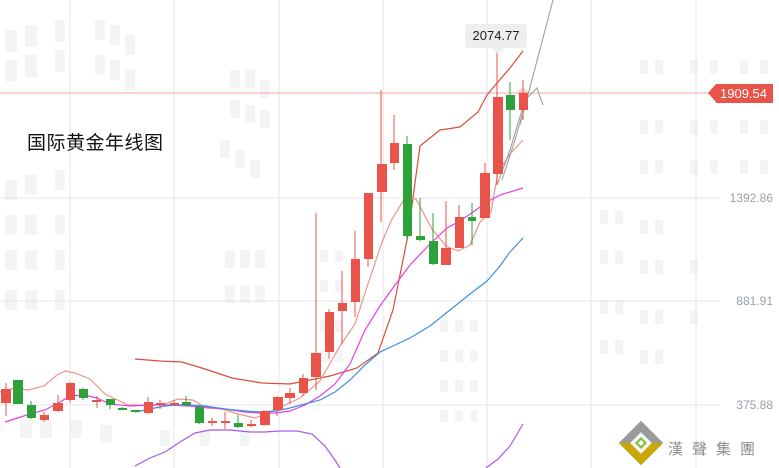 The width and height of the screenshot is (779, 468). What do you see at coordinates (504, 445) in the screenshot?
I see `lower-band-purple-line-right` at bounding box center [504, 445].